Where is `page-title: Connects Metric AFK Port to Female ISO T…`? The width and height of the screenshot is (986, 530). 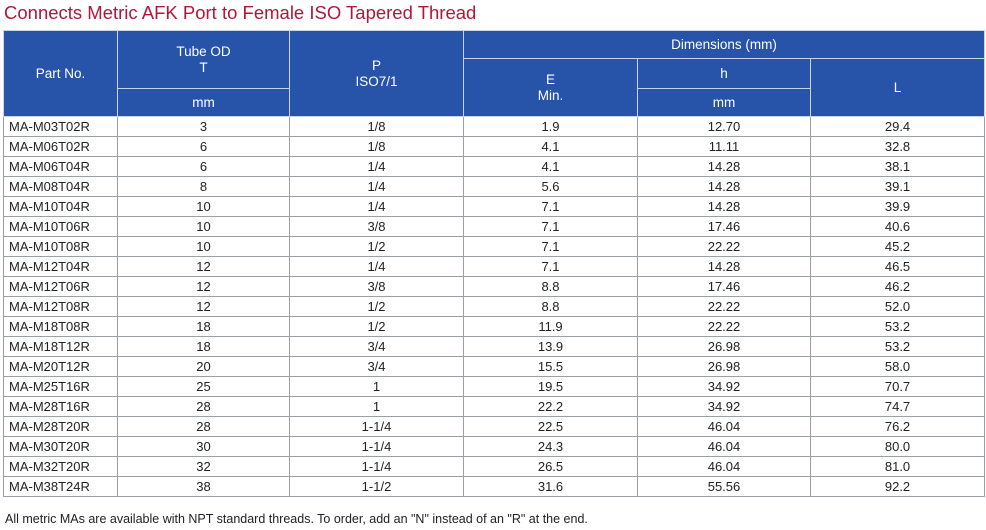 page-title: Connects Metric AFK Port to Female ISO T… is located at coordinates (240, 14).